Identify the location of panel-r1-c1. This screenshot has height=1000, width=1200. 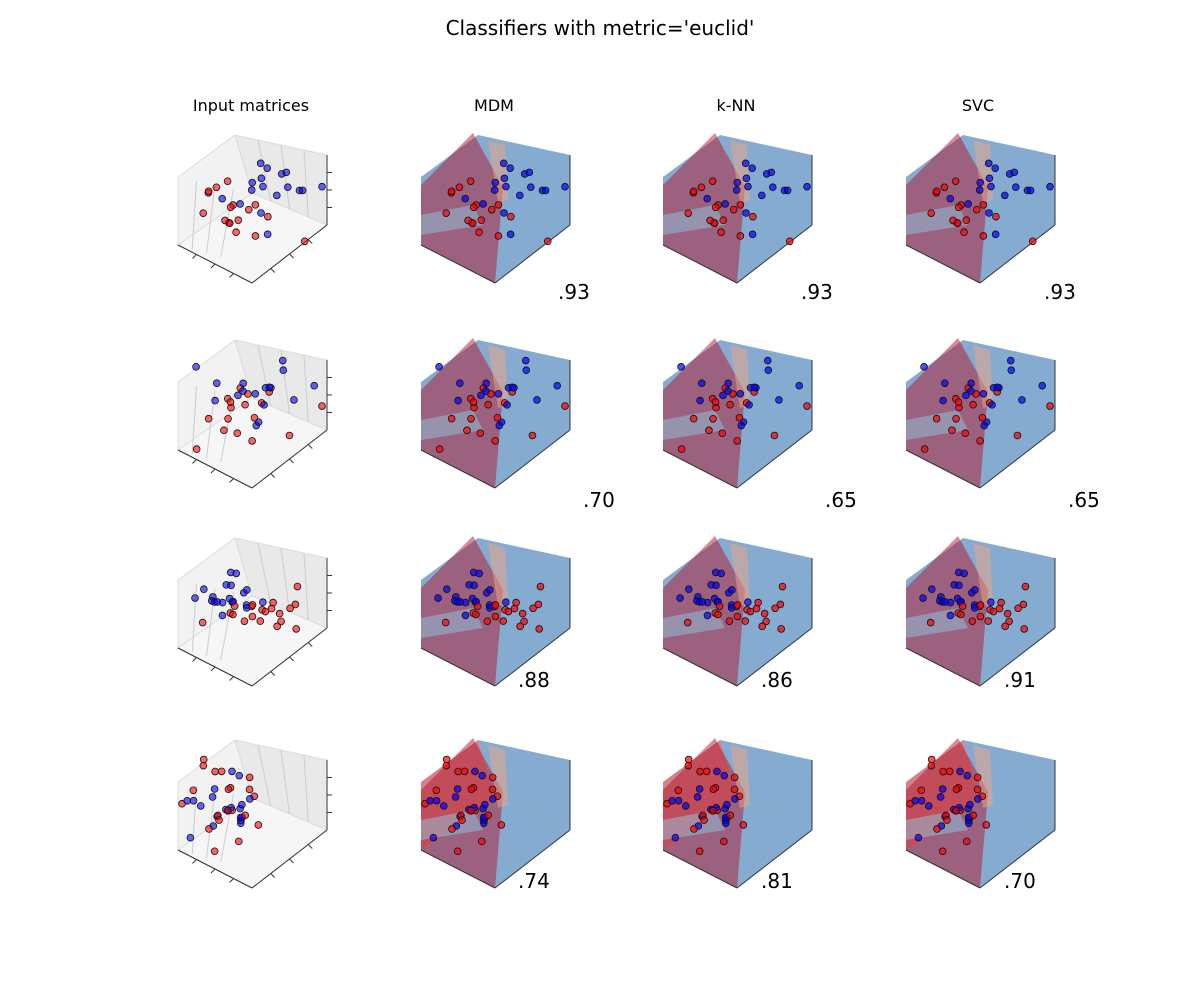
(254, 209).